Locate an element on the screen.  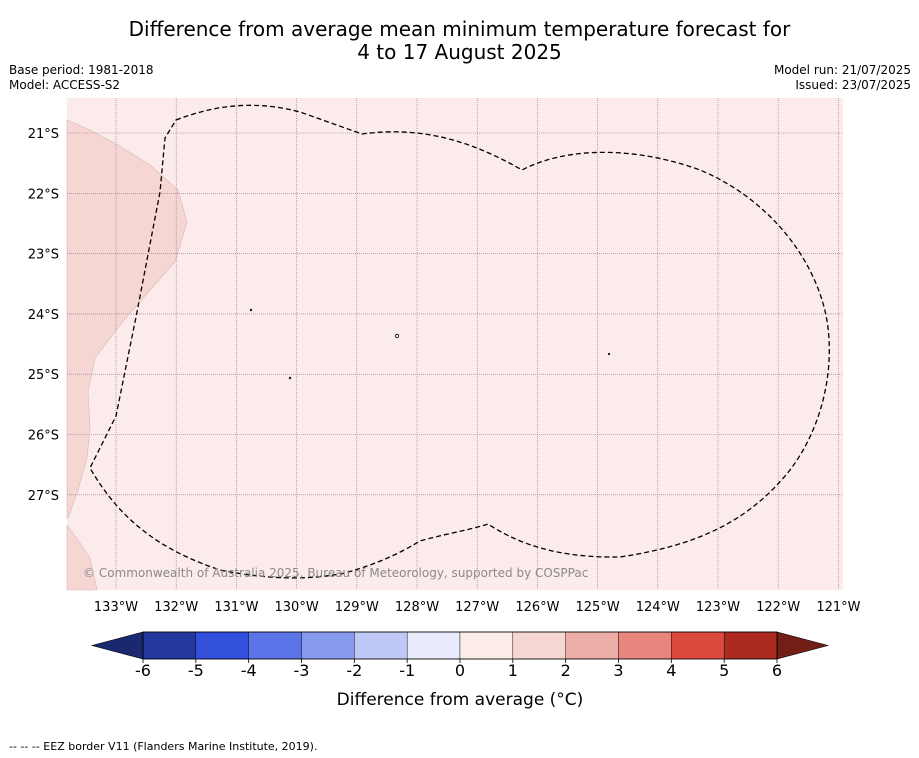
model-info: Base period: 1981-2018 Model: ACCESS-S2 is located at coordinates (81, 78).